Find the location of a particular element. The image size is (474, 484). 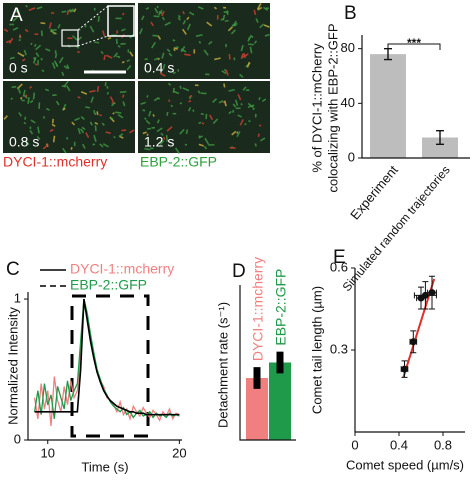

micrograph is located at coordinates (69, 41).